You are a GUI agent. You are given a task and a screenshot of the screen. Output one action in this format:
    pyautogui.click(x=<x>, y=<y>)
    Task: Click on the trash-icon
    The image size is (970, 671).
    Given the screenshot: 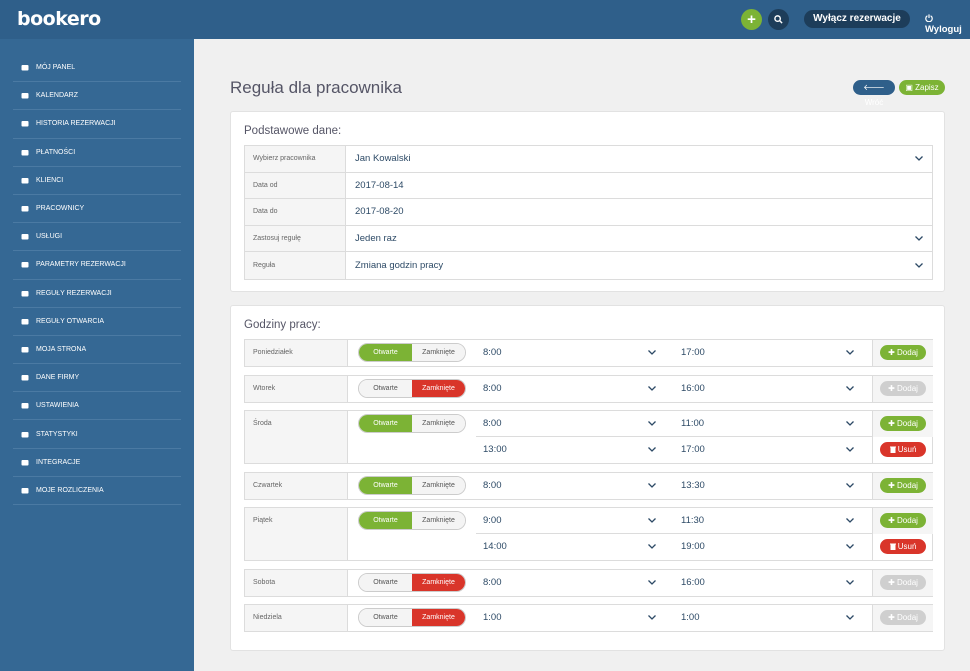 What is the action you would take?
    pyautogui.click(x=892, y=546)
    